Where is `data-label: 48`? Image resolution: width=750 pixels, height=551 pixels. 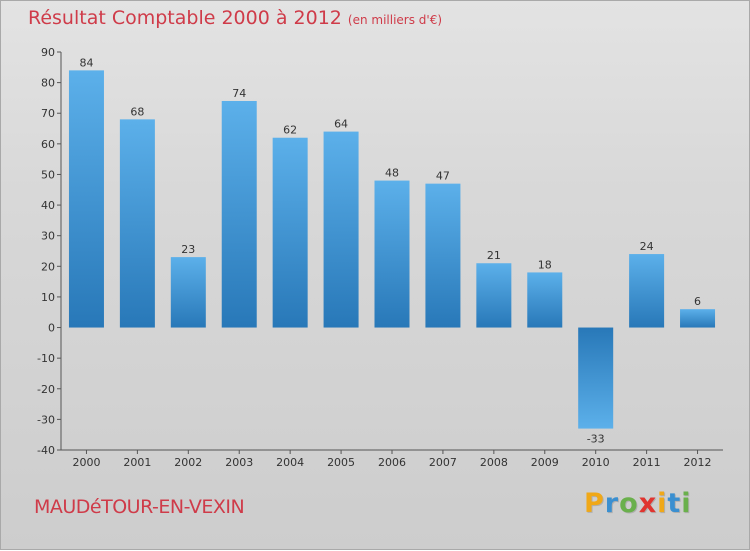 data-label: 48 is located at coordinates (392, 173).